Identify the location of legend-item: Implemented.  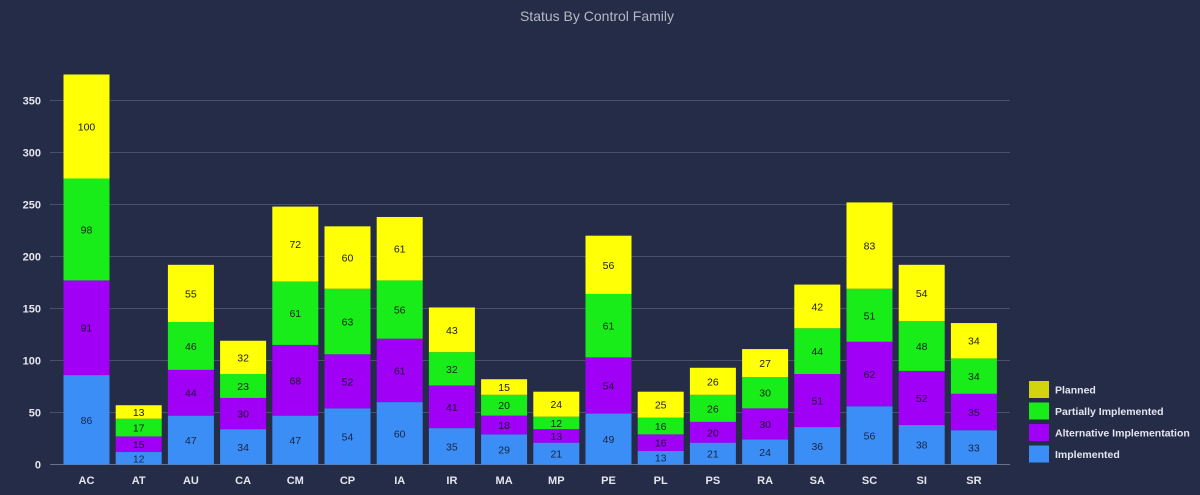
(1074, 454).